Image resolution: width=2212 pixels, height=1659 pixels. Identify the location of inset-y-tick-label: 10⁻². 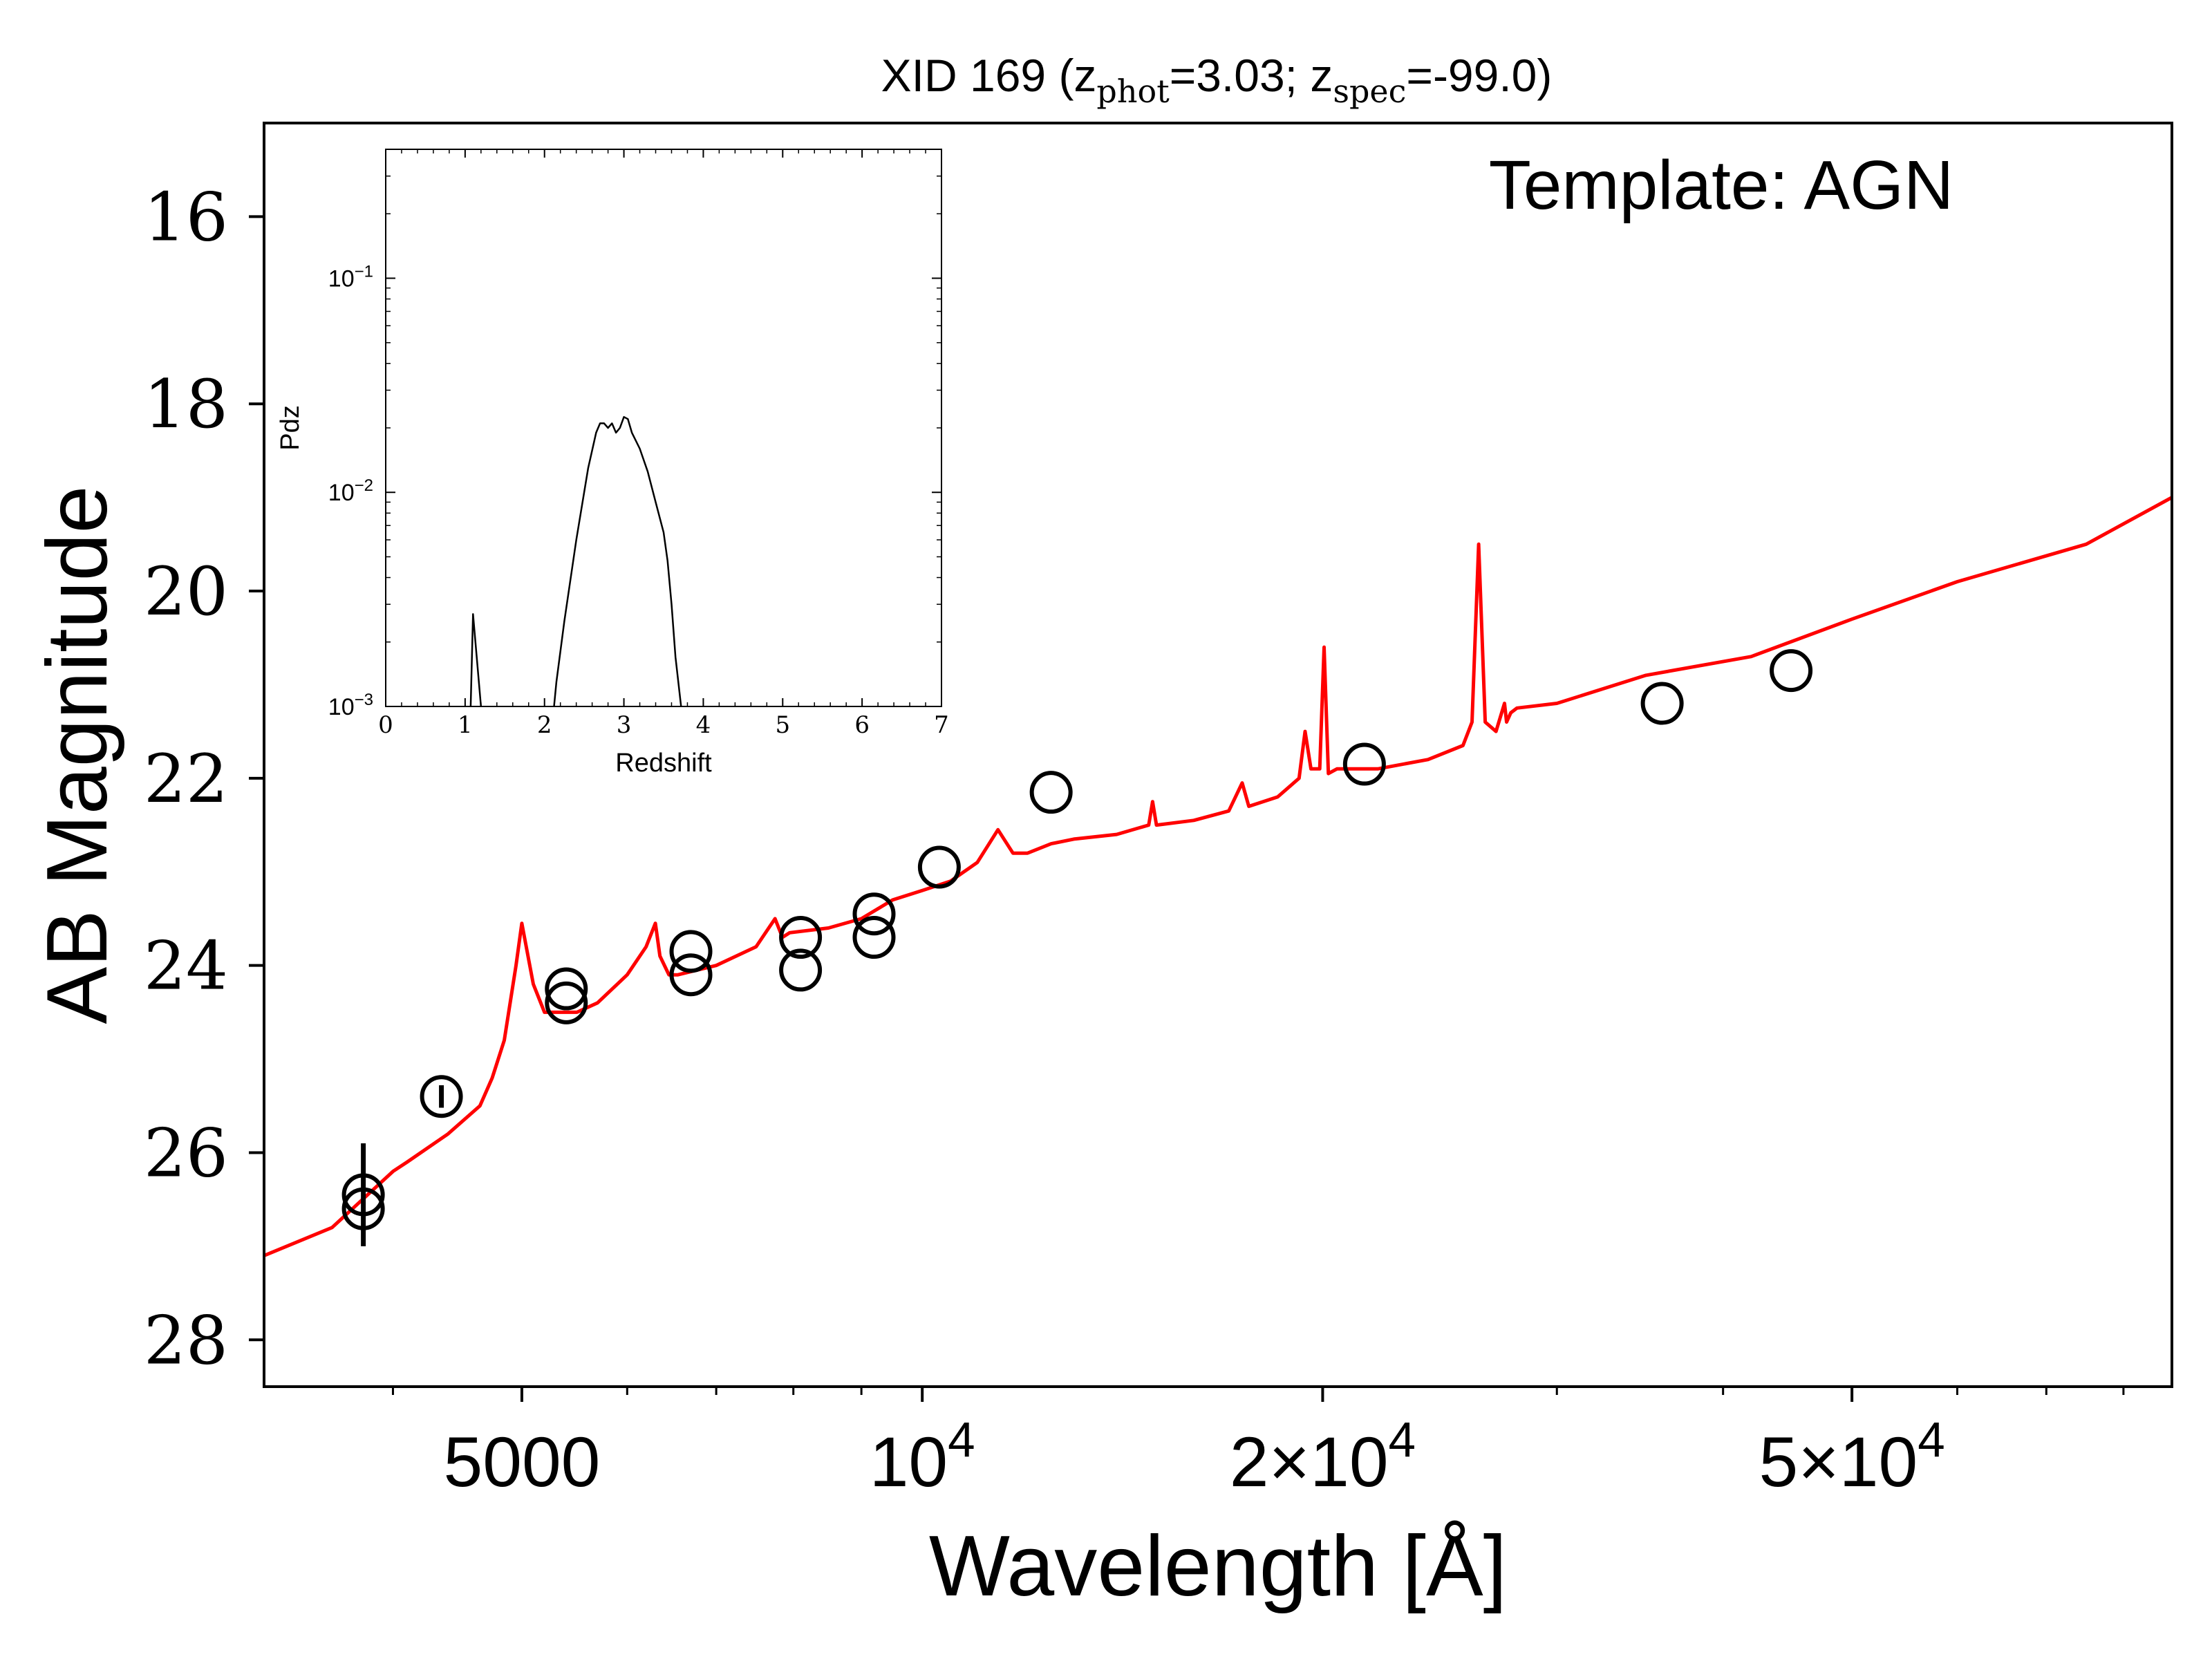
(350, 491).